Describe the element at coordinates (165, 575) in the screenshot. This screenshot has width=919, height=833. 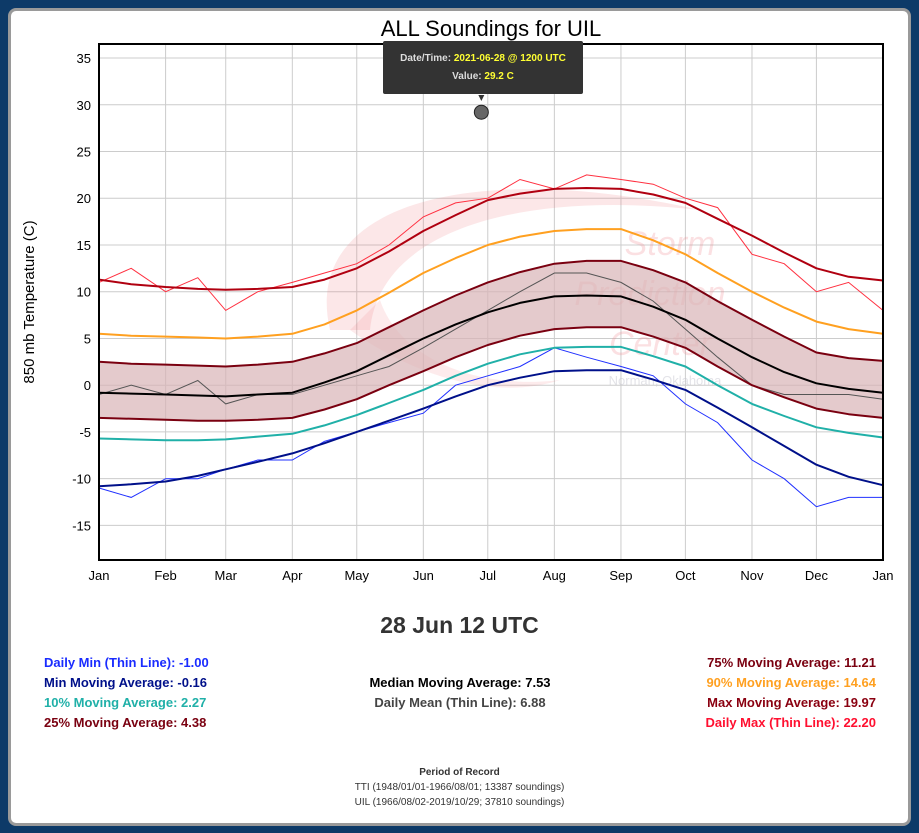
I see `x-tick-label: Feb` at that location.